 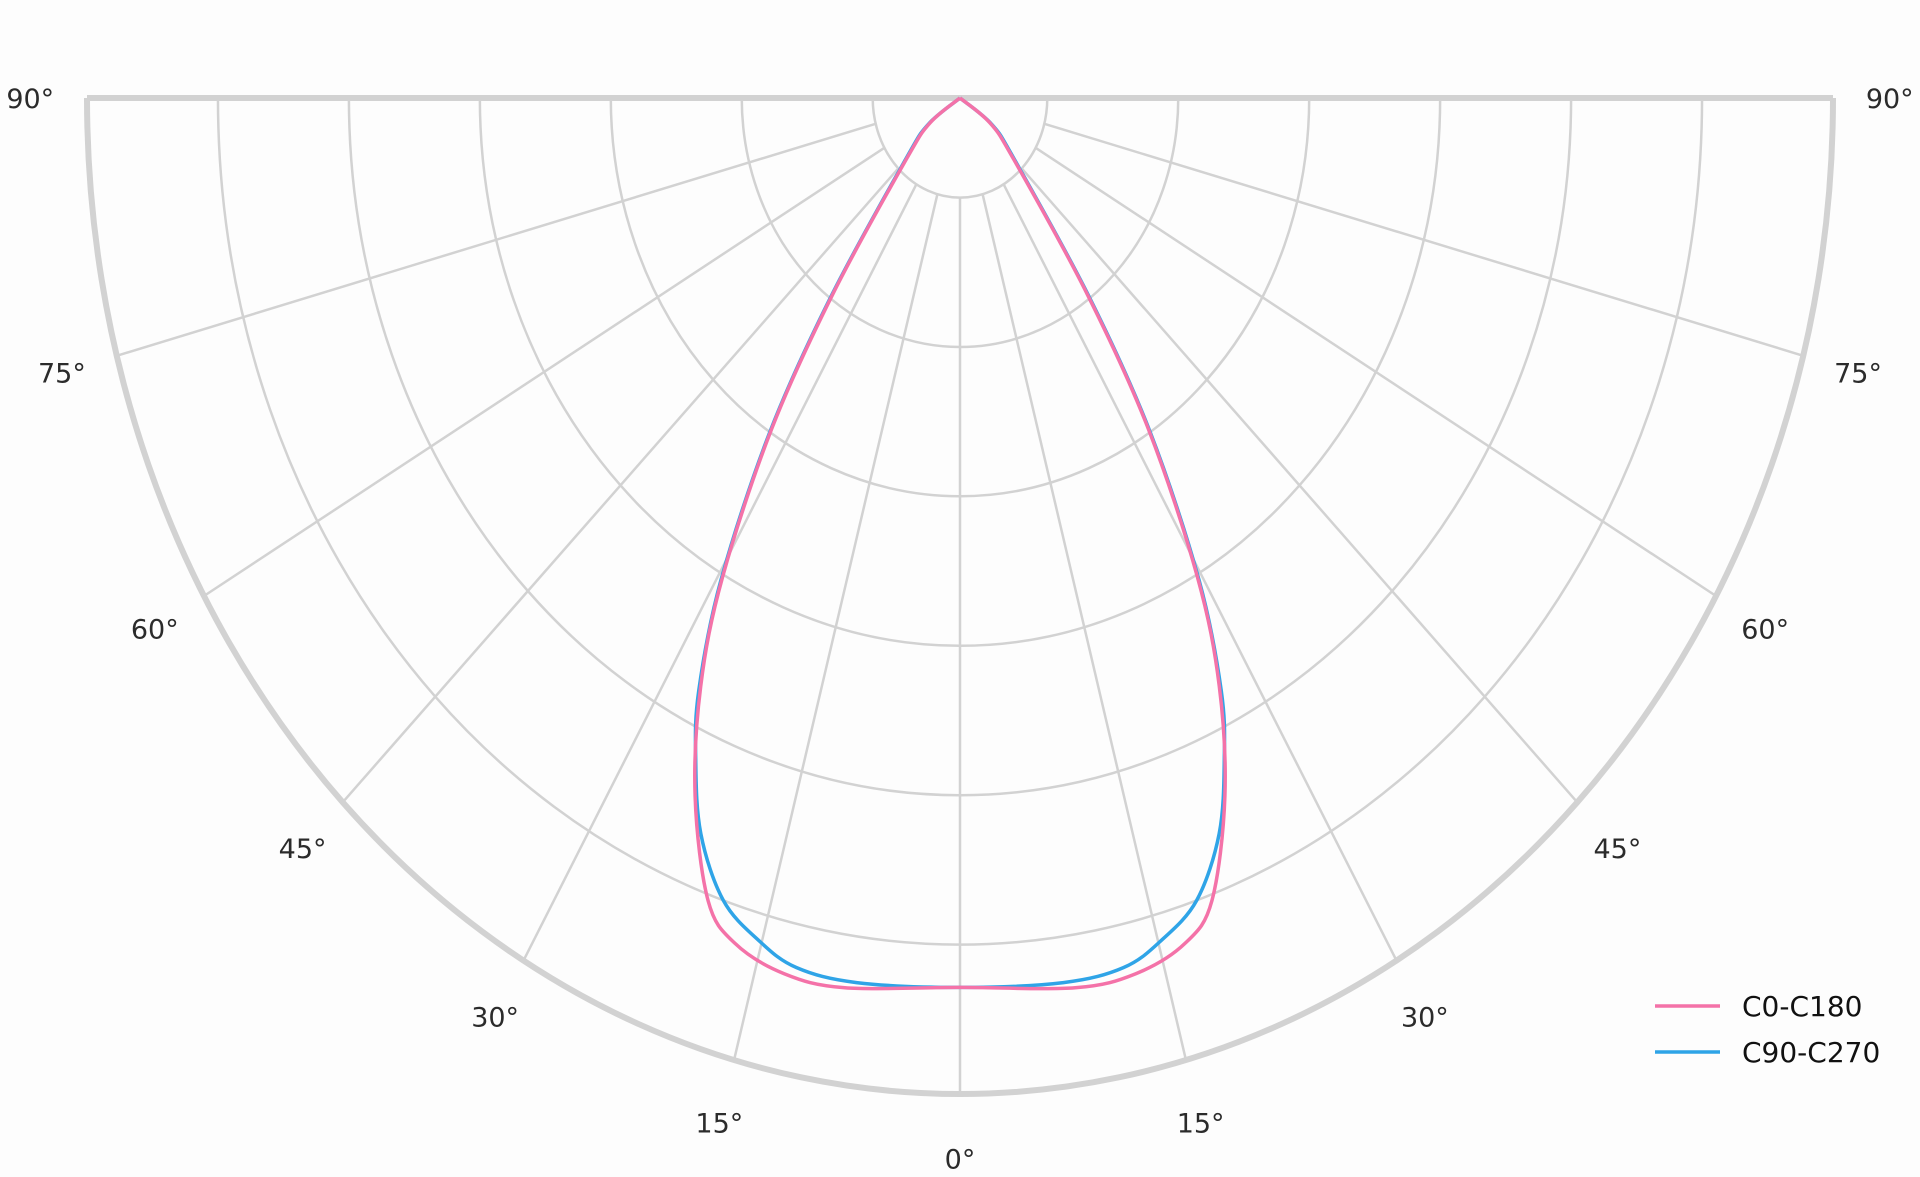 What do you see at coordinates (1767, 1029) in the screenshot?
I see `legend: C0-C180 C90-C270` at bounding box center [1767, 1029].